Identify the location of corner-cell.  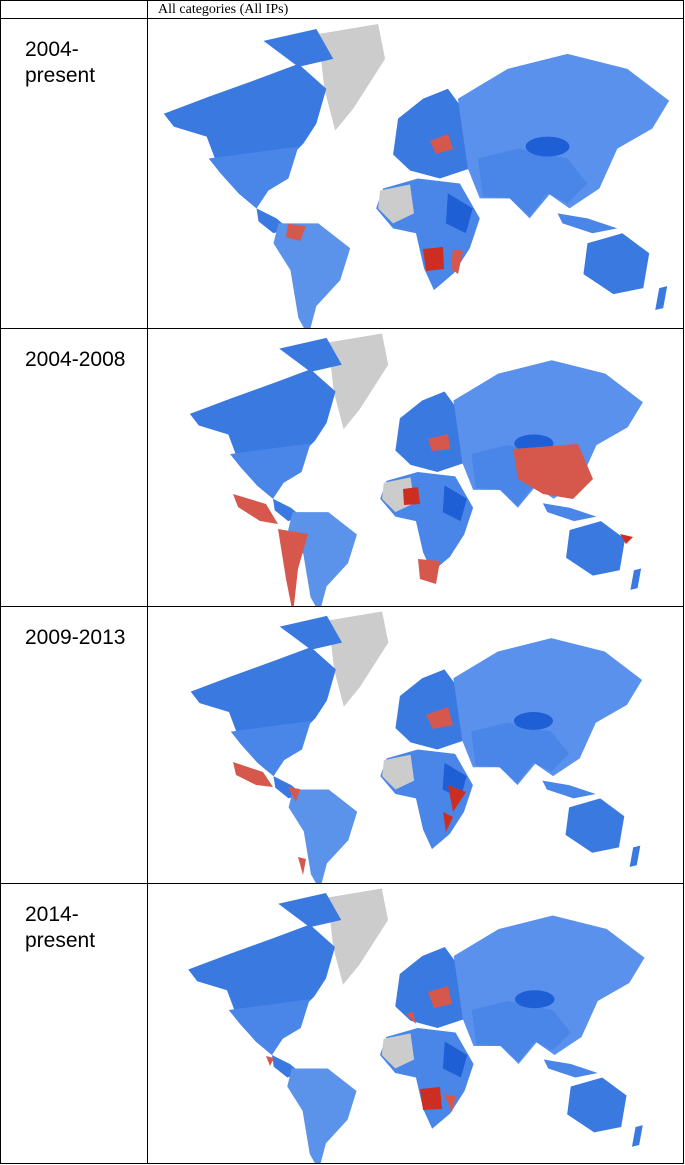
(74, 9).